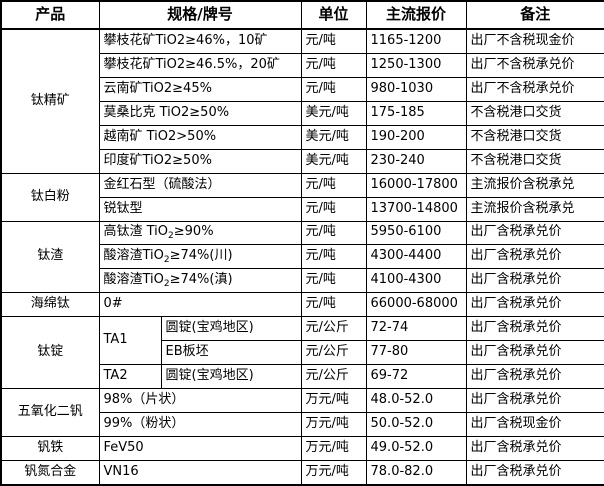  Describe the element at coordinates (50, 305) in the screenshot. I see `product-name-cell: 海绵钛` at that location.